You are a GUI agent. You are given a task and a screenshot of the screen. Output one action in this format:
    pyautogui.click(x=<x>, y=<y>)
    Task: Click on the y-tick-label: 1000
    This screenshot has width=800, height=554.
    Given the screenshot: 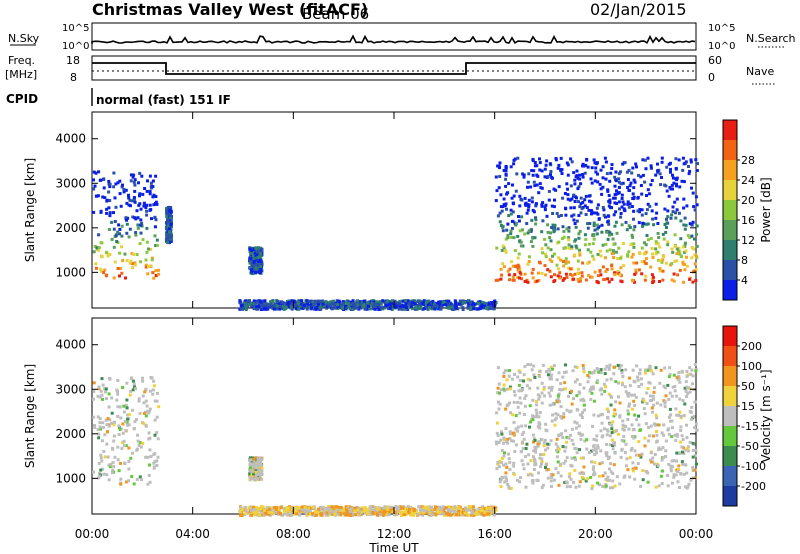 What is the action you would take?
    pyautogui.click(x=70, y=272)
    